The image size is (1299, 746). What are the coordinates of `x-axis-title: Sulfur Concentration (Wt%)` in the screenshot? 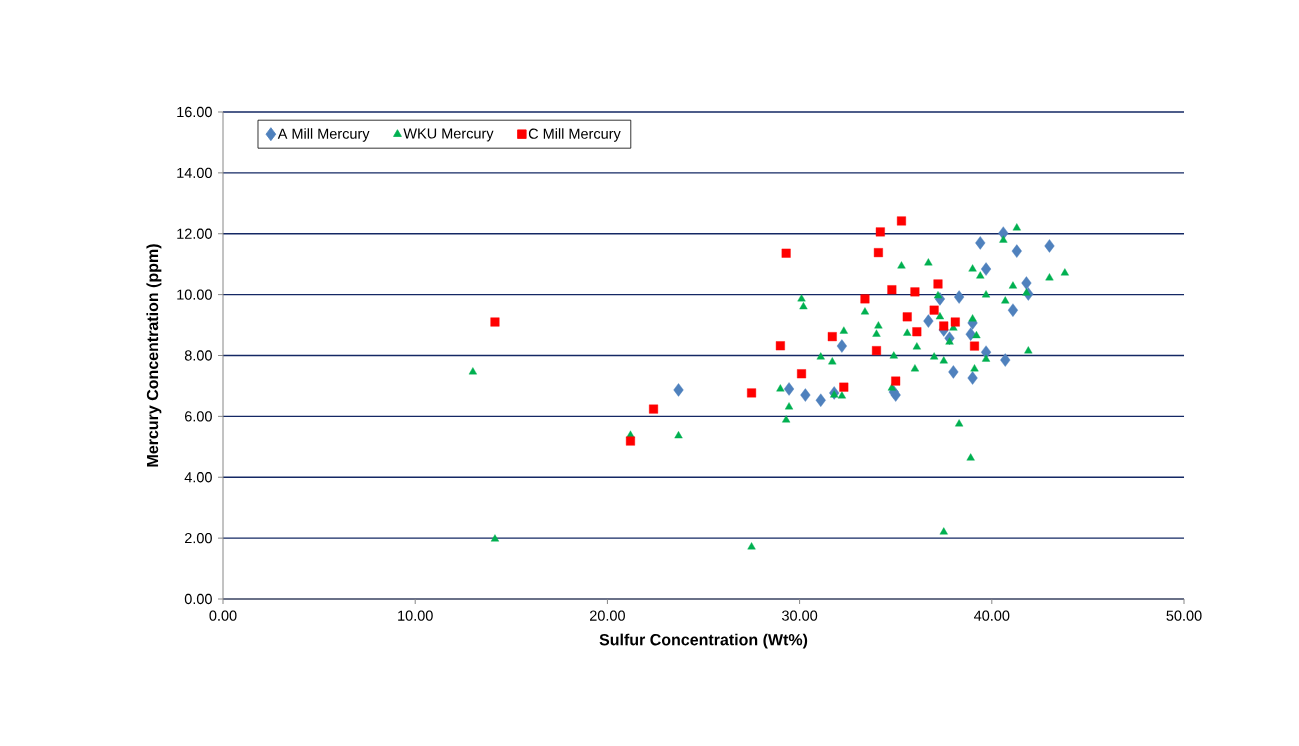 It's located at (703, 641).